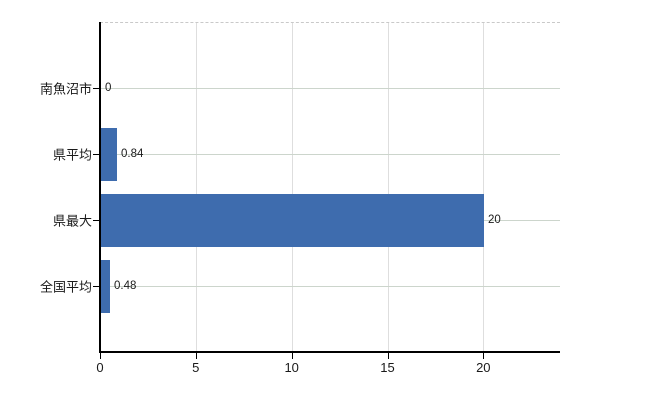 The image size is (650, 400). Describe the element at coordinates (132, 154) in the screenshot. I see `bar-value-label: 0.84` at that location.